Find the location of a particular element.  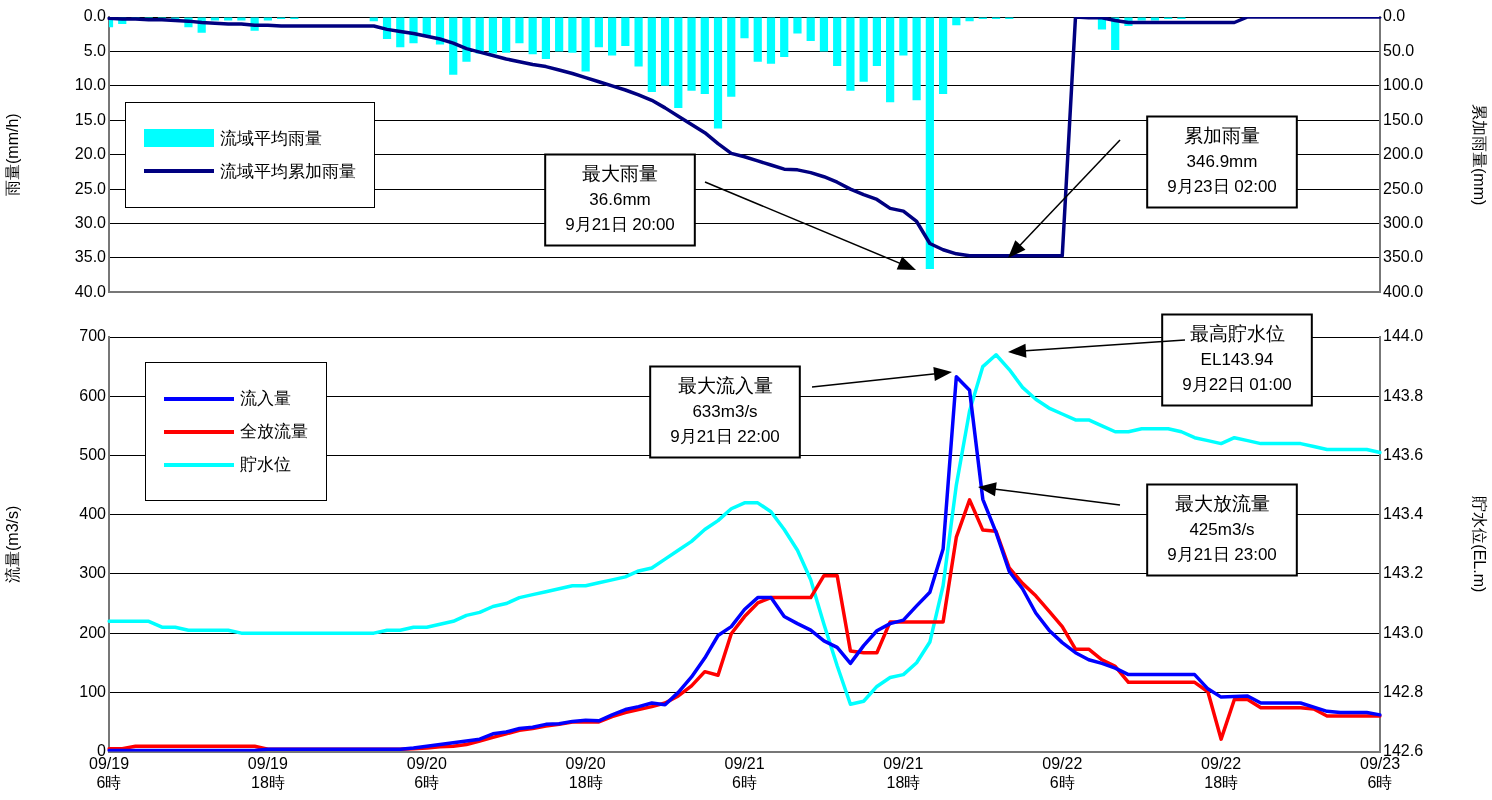

y-tick-label: 15.0 is located at coordinates (90, 119).